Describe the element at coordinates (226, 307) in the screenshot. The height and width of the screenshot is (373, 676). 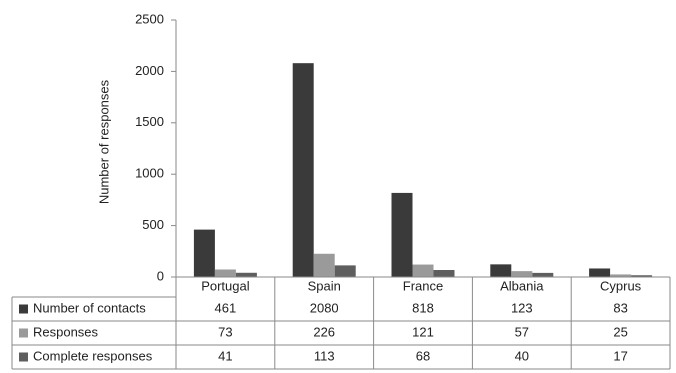
I see `data-label: 461` at that location.